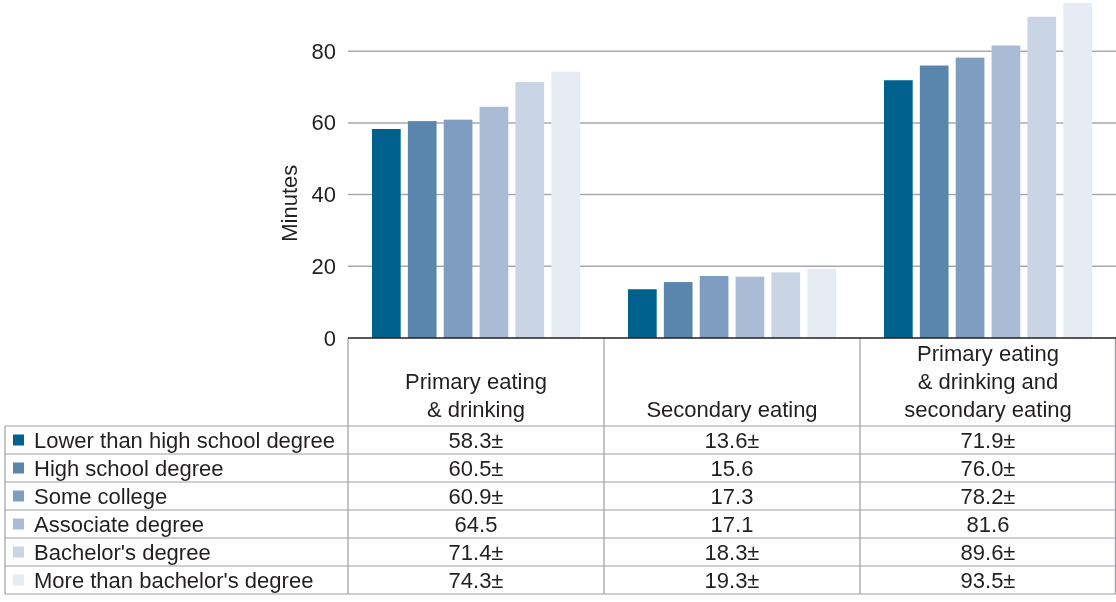 Image resolution: width=1116 pixels, height=602 pixels. What do you see at coordinates (732, 524) in the screenshot?
I see `data-label: 17.1` at bounding box center [732, 524].